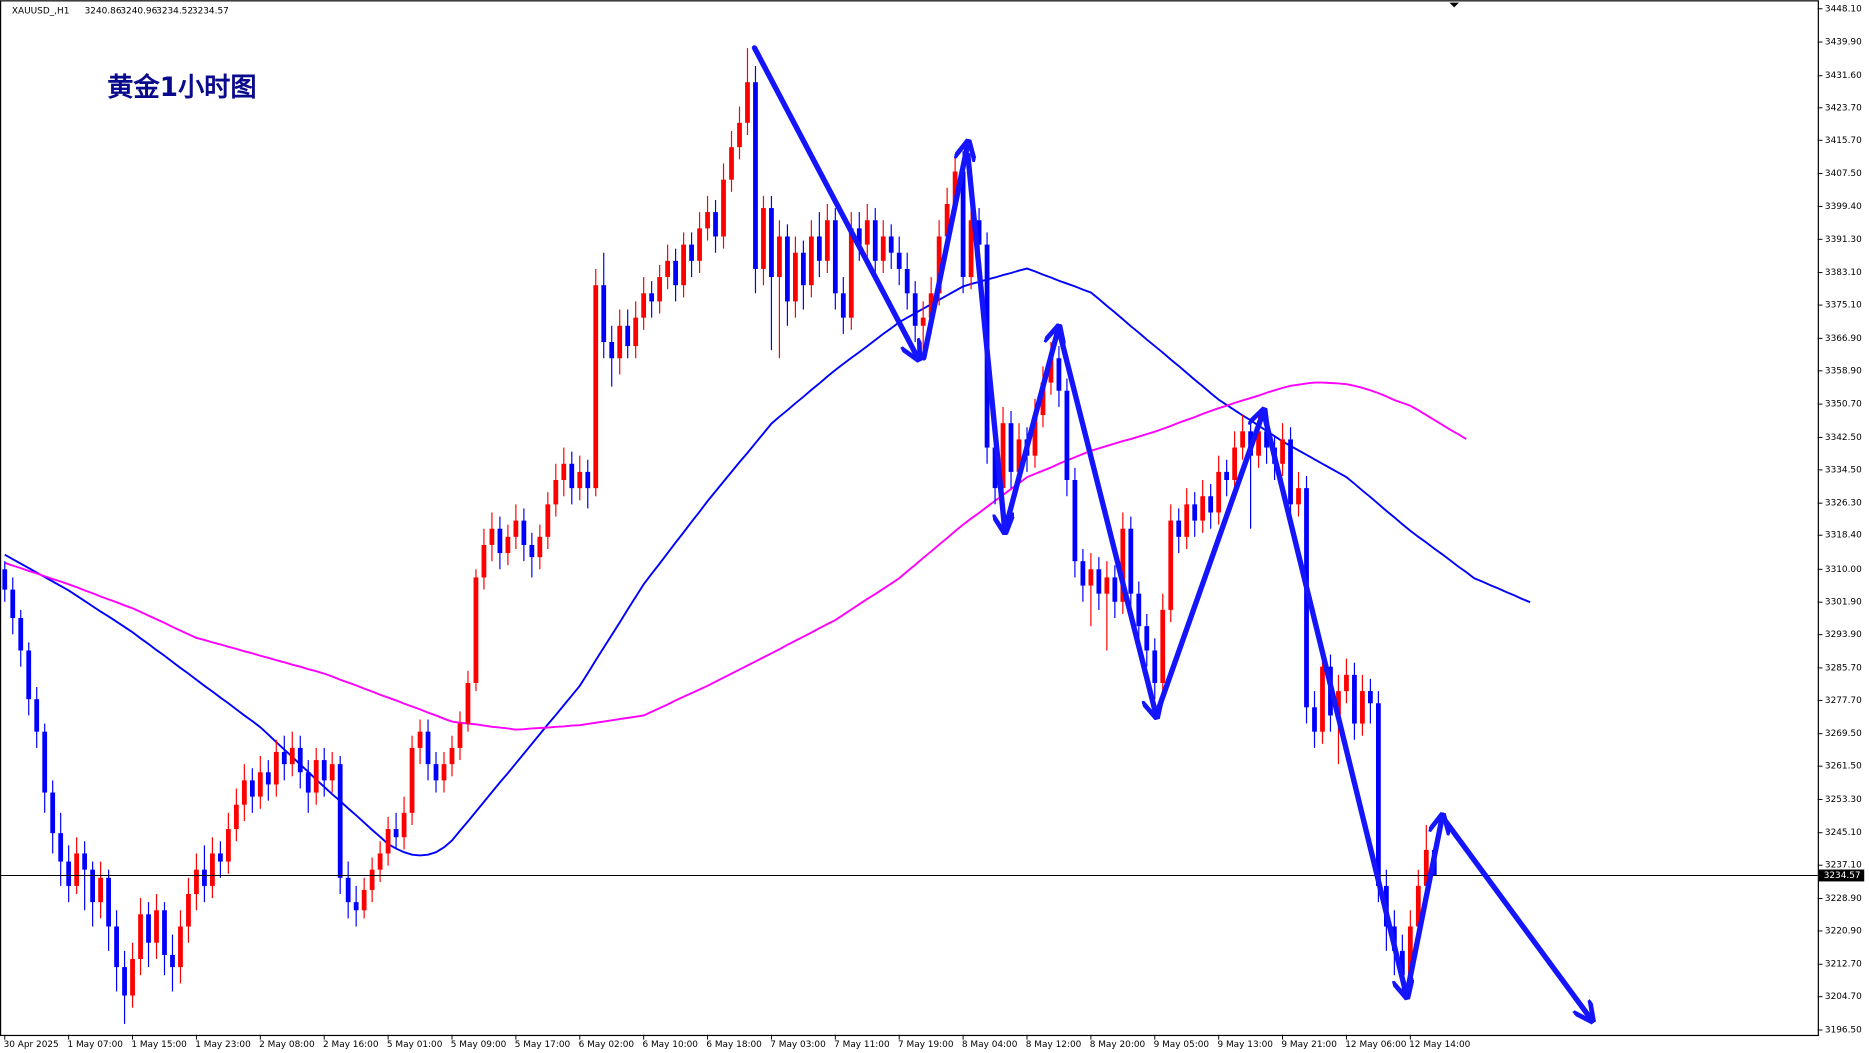 The image size is (1869, 1053). Describe the element at coordinates (181, 87) in the screenshot. I see `chart-title: 黄金1小时图` at that location.